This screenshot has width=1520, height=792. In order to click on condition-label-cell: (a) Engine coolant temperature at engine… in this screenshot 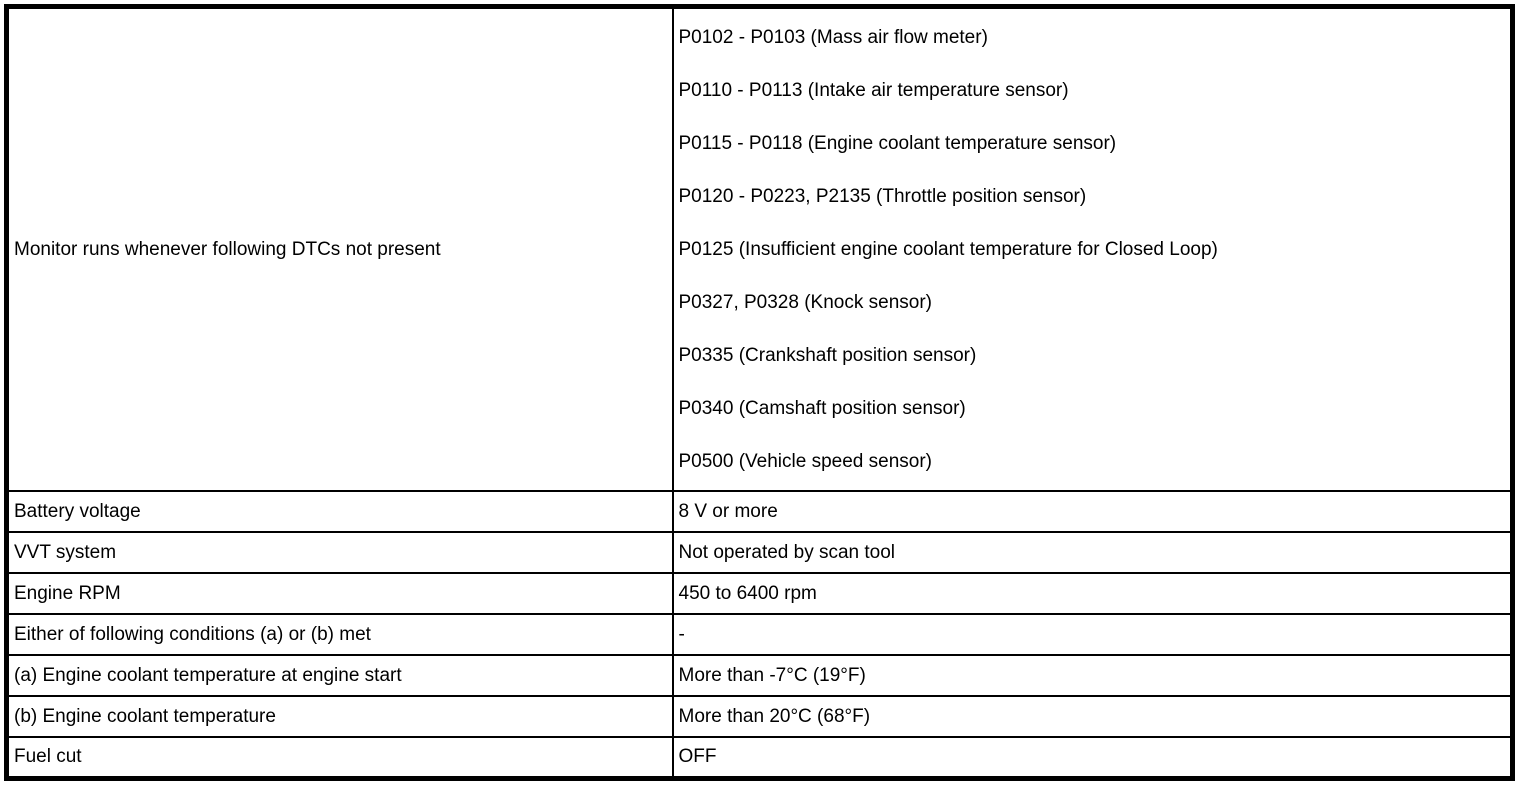, I will do `click(339, 675)`.